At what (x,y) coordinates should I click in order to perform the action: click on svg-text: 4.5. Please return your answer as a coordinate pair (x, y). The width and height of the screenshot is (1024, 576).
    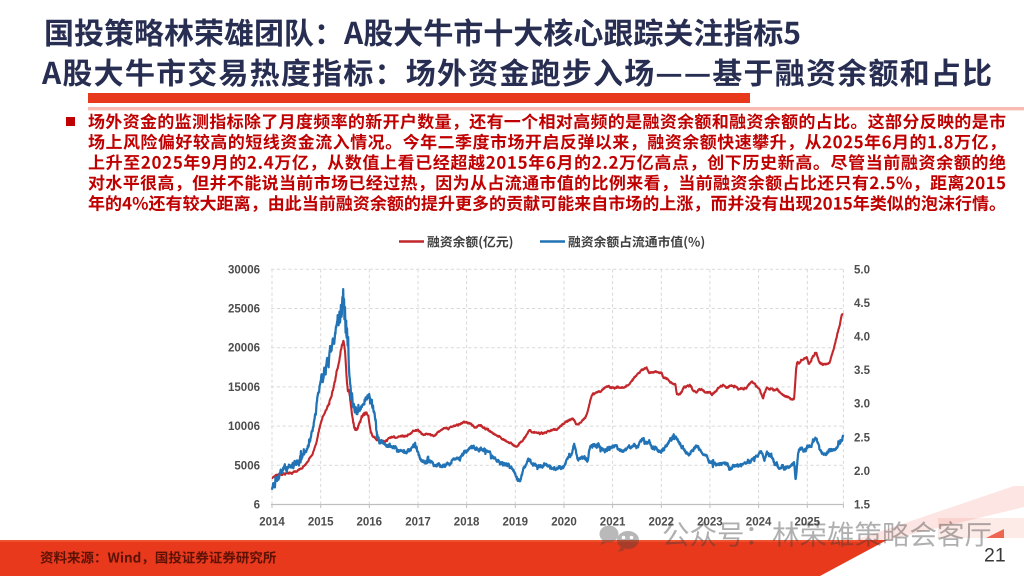
    Looking at the image, I should click on (862, 304).